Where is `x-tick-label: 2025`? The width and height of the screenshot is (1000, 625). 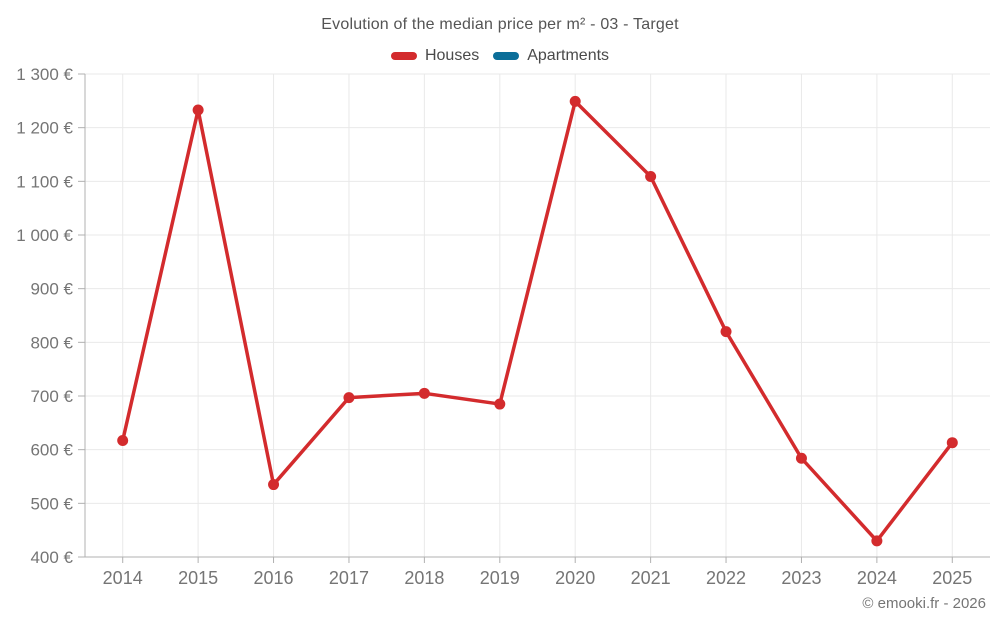 x-tick-label: 2025 is located at coordinates (952, 578).